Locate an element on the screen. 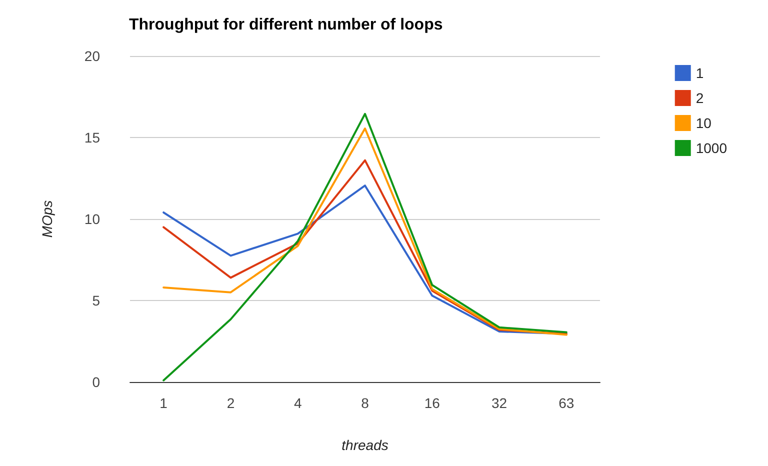 This screenshot has width=768, height=466. x-tick-label: 63 is located at coordinates (566, 403).